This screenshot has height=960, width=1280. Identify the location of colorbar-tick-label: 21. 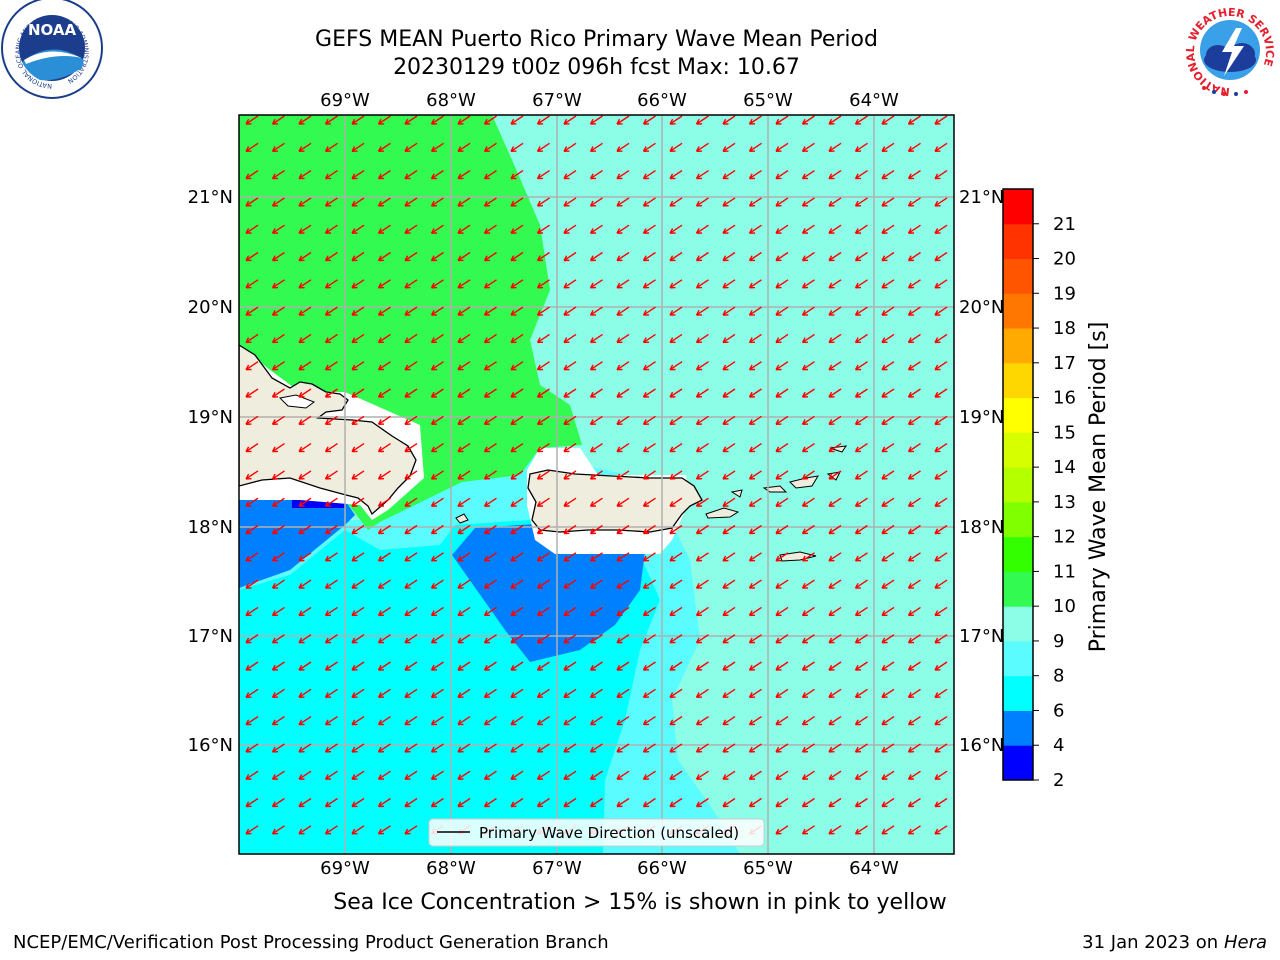
(1064, 224).